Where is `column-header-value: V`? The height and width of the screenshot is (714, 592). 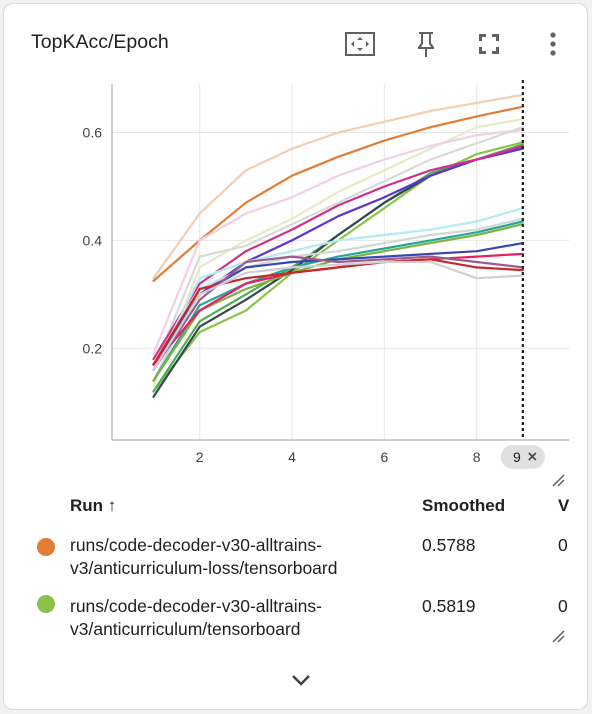
column-header-value: V is located at coordinates (564, 505).